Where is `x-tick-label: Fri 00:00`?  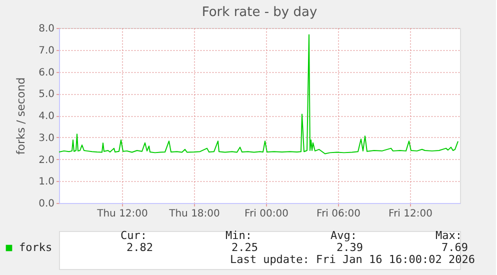
x-tick-label: Fri 00:00 is located at coordinates (266, 214).